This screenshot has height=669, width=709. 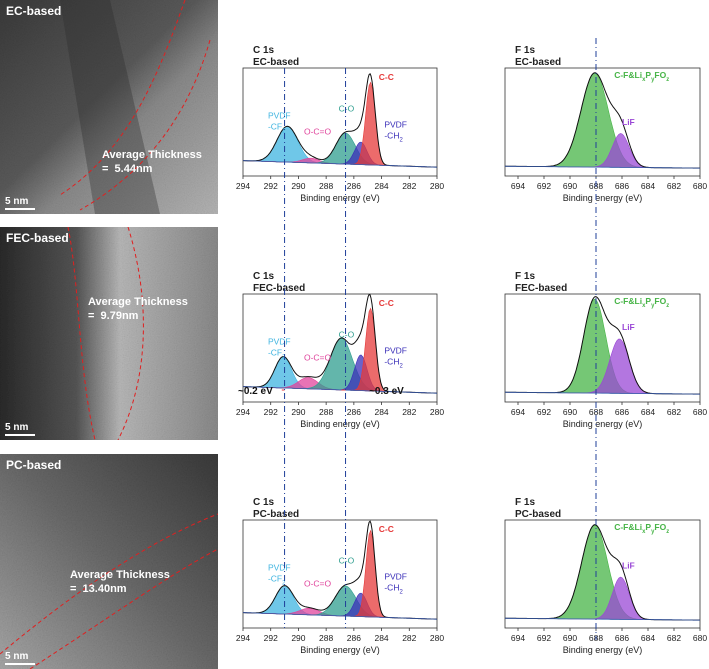 I want to click on f1s-label-lif-0: LiF, so click(x=628, y=122).